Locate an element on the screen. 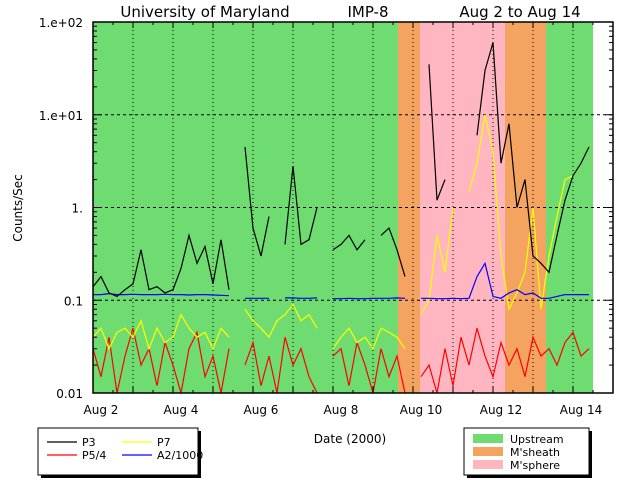 This screenshot has height=480, width=640. legend-region-label: Upstream is located at coordinates (537, 439).